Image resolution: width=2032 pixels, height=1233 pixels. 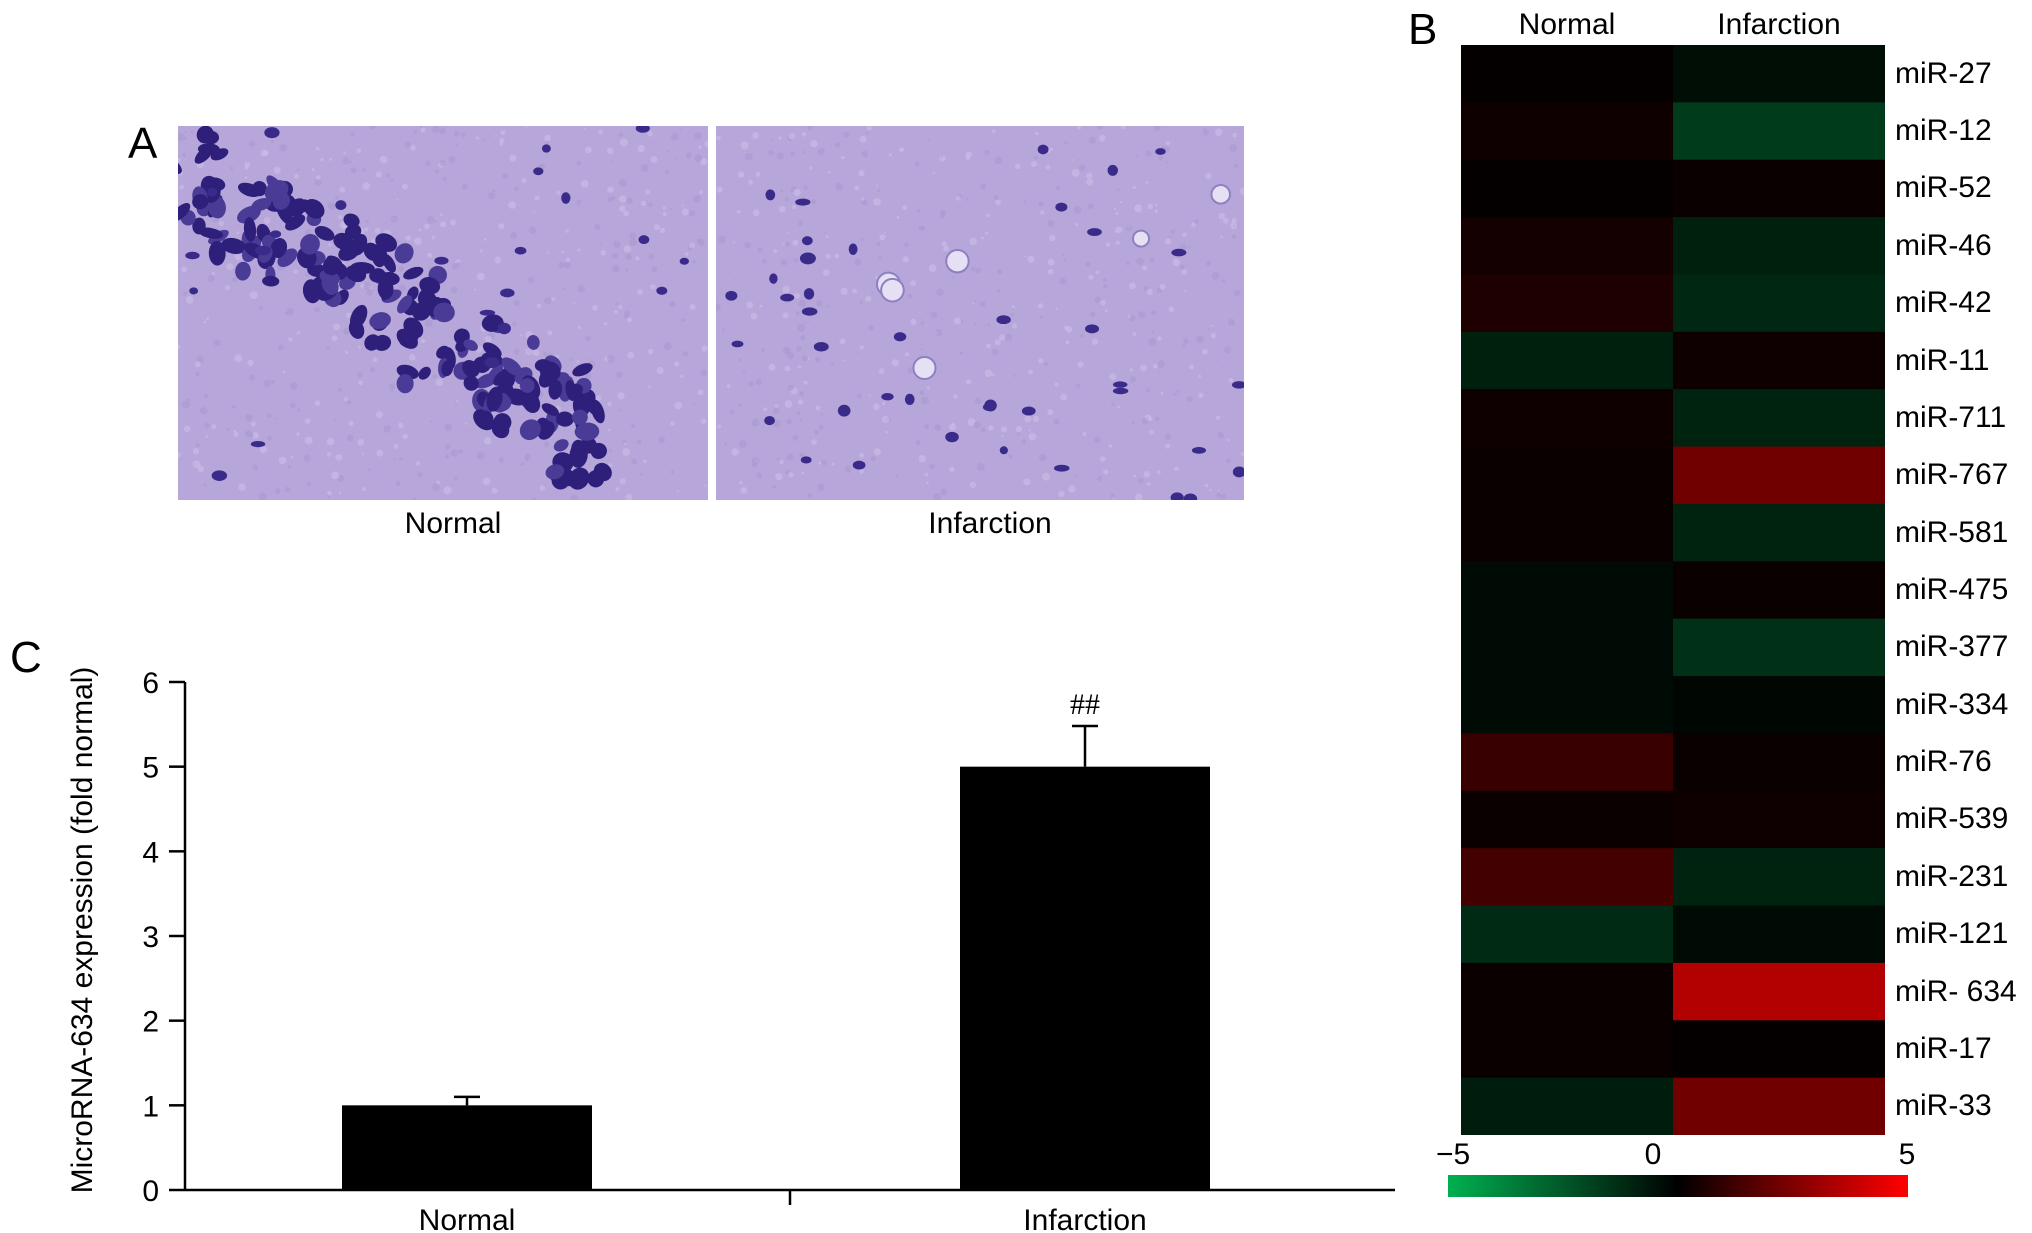 What do you see at coordinates (143, 143) in the screenshot?
I see `panel-a-letter: A` at bounding box center [143, 143].